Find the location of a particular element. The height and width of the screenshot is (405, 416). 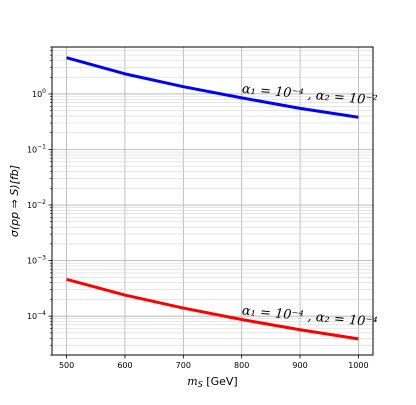

annotation-2: α₁ = 10⁻⁴ , α₂ = 10⁻⁴ is located at coordinates (309, 317).